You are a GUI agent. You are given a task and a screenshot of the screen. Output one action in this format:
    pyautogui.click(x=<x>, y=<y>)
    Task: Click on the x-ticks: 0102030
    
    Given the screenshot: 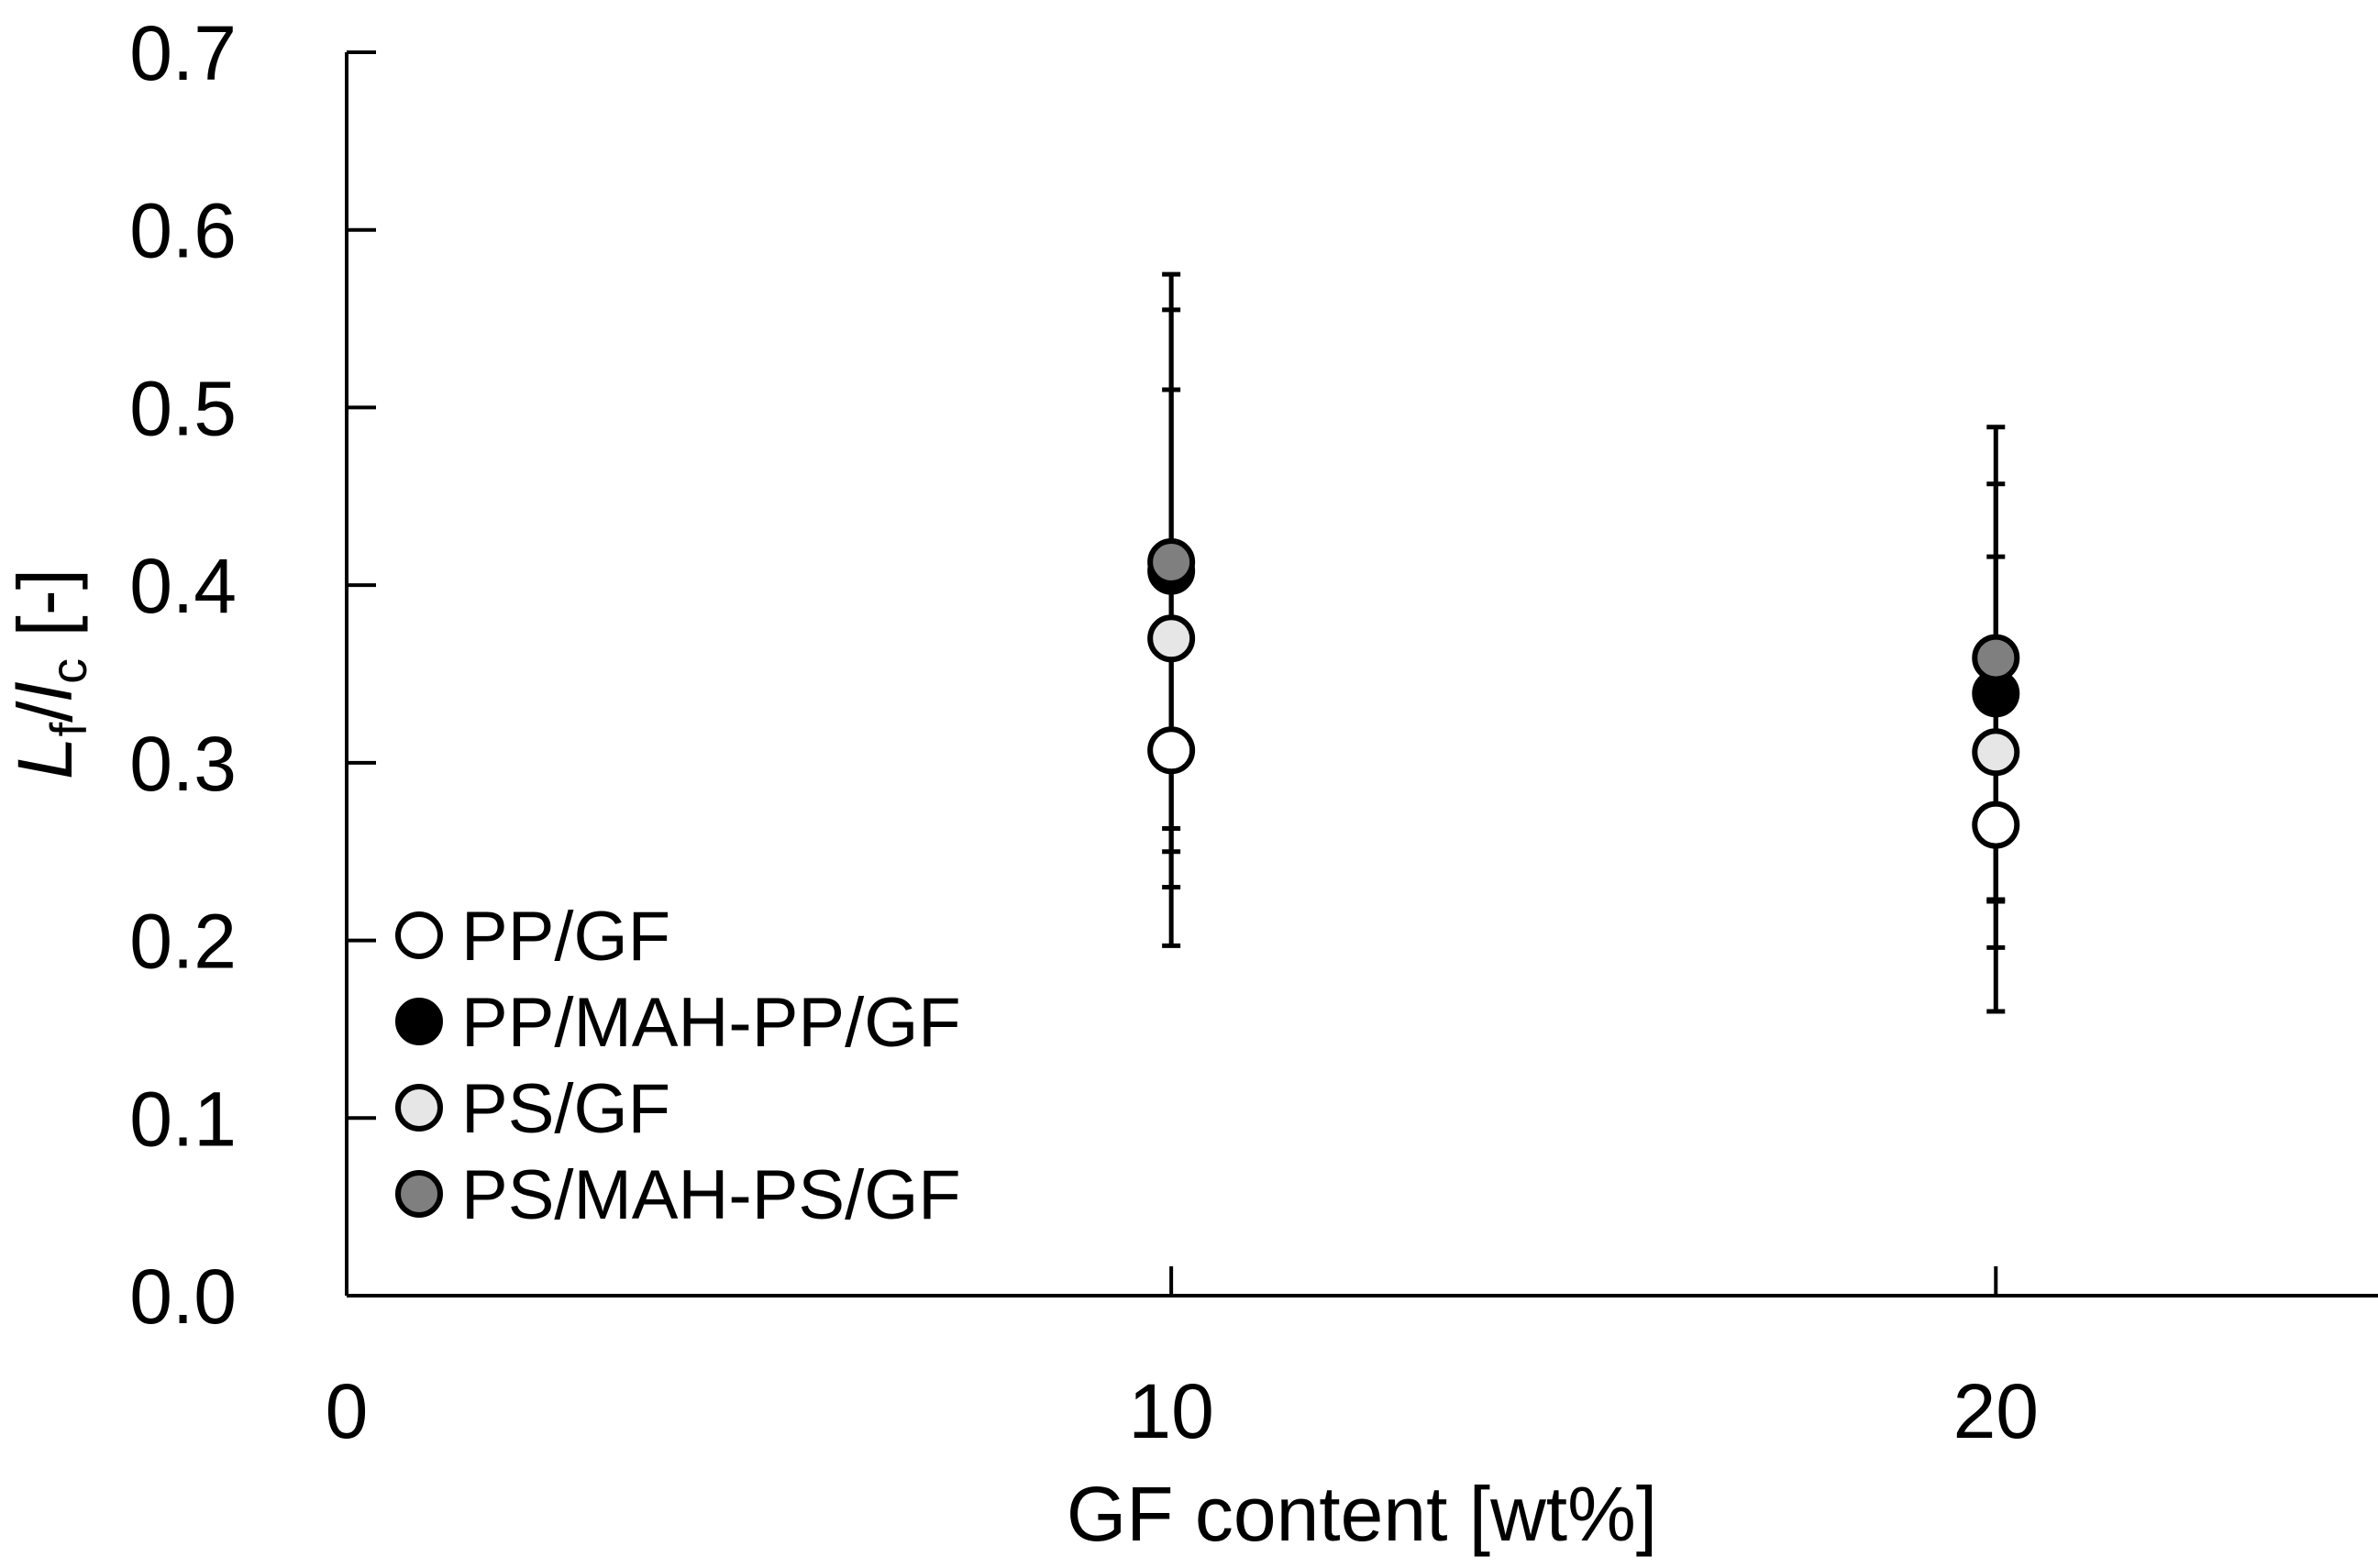 What is the action you would take?
    pyautogui.click(x=1182, y=1360)
    